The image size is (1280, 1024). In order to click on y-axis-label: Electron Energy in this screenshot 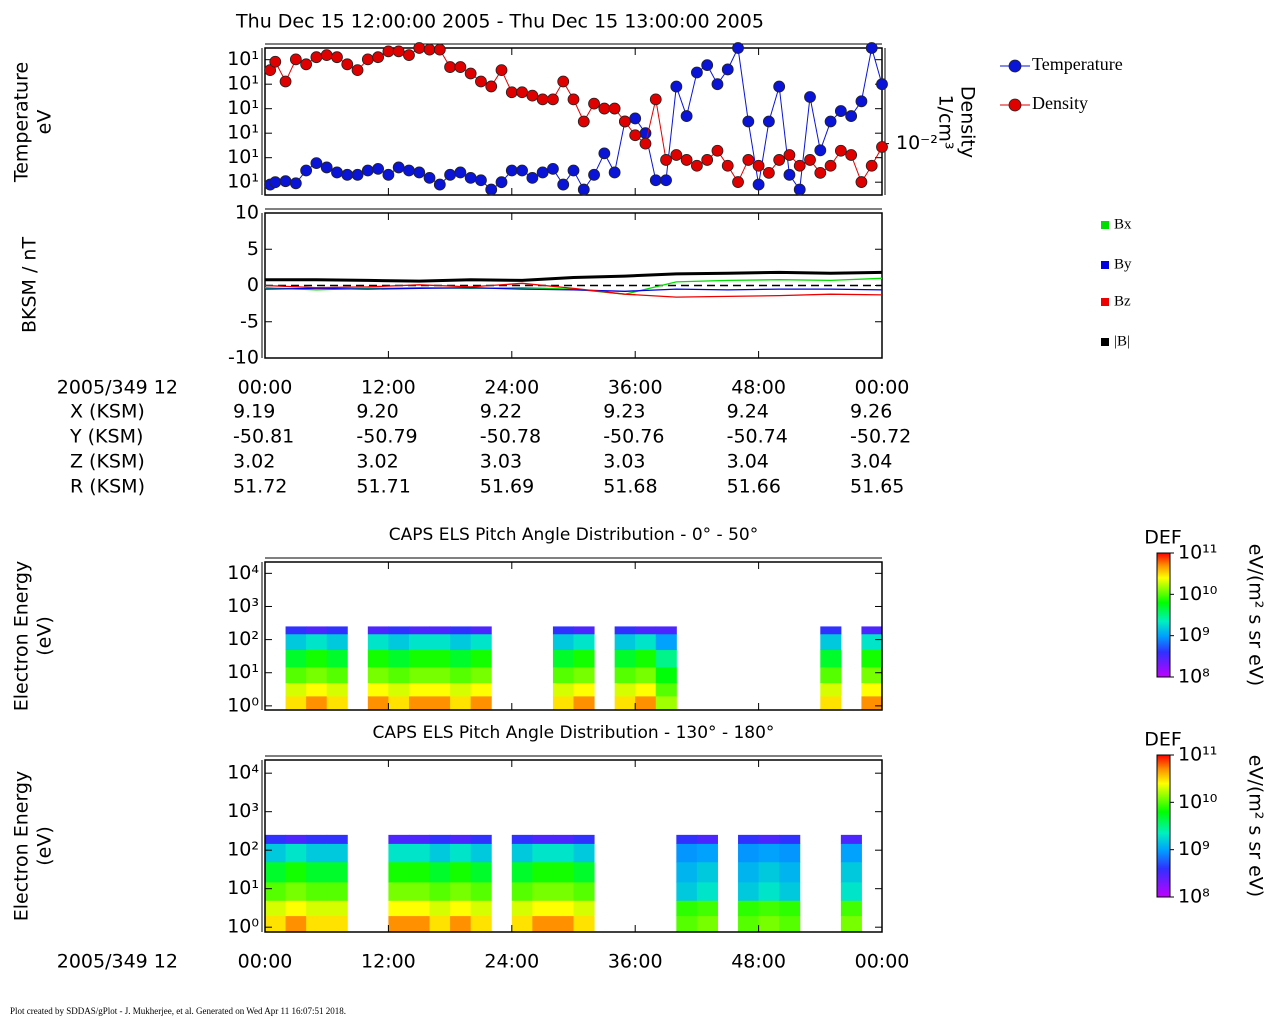, I will do `click(22, 846)`.